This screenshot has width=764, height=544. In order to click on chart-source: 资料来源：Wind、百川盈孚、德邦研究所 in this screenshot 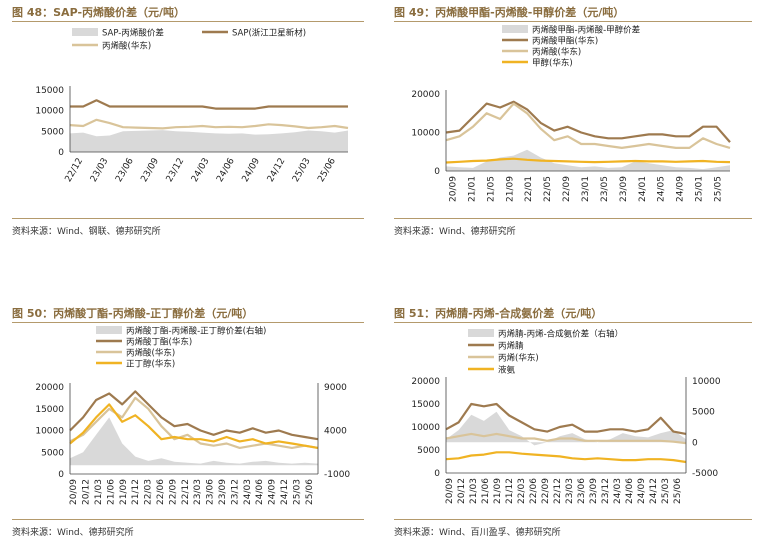, I will do `click(477, 533)`.